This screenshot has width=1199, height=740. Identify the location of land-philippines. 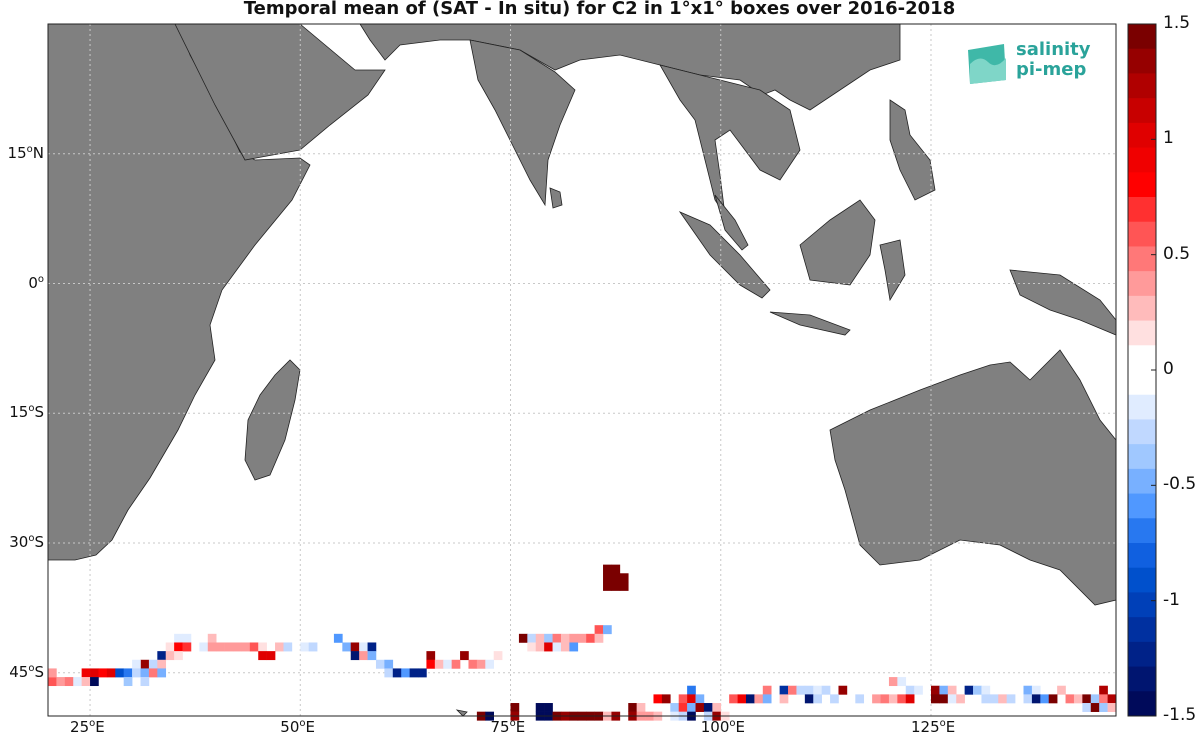
(912, 150).